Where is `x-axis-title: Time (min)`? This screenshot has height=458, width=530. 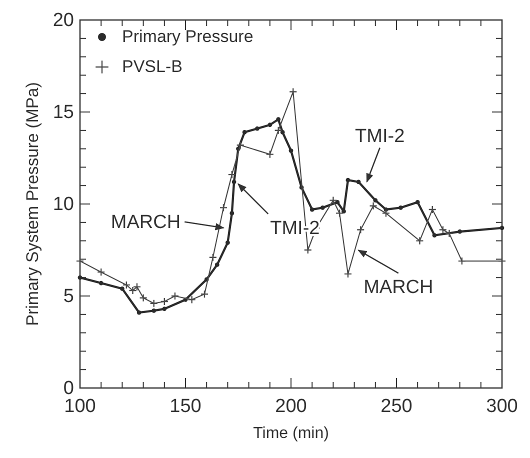
x-axis-title: Time (min) is located at coordinates (291, 433).